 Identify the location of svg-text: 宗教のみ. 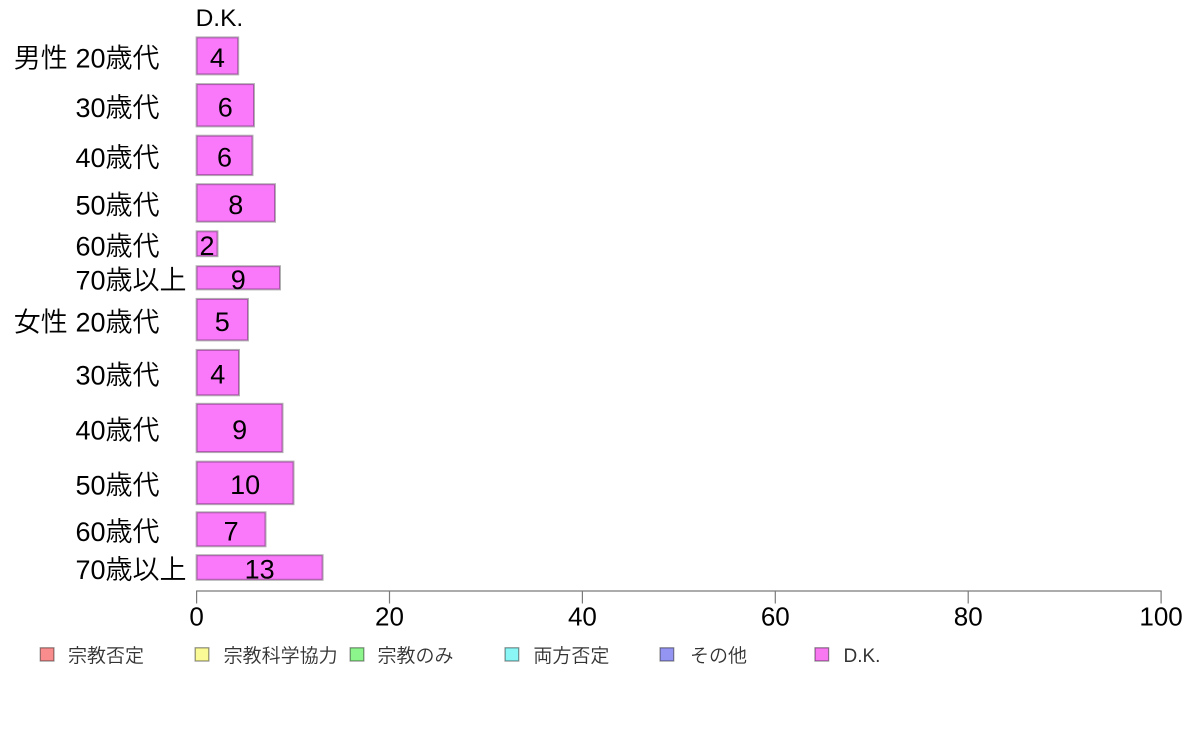
(416, 656).